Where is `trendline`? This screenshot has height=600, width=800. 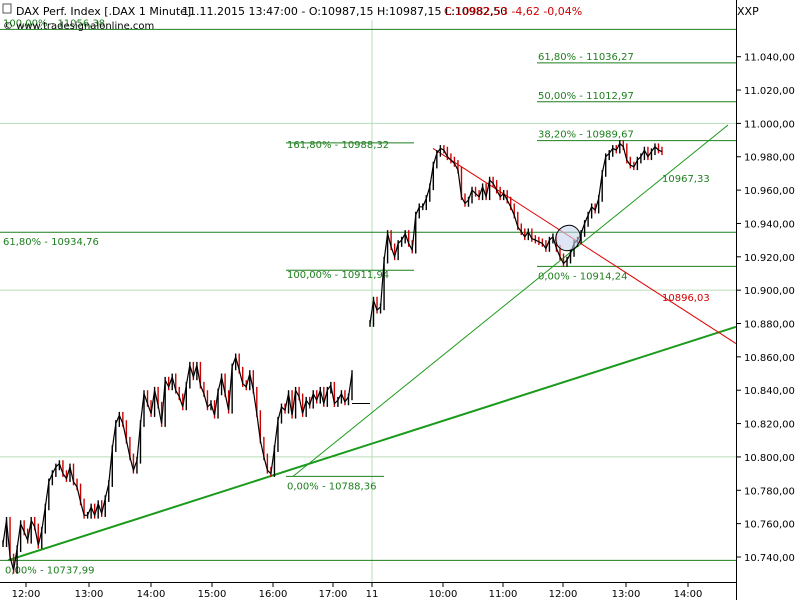
trendline is located at coordinates (584, 245).